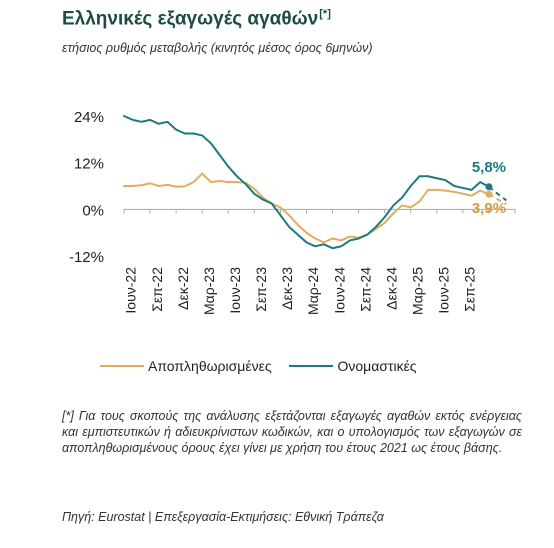  Describe the element at coordinates (489, 194) in the screenshot. I see `last-point-deflated` at that location.